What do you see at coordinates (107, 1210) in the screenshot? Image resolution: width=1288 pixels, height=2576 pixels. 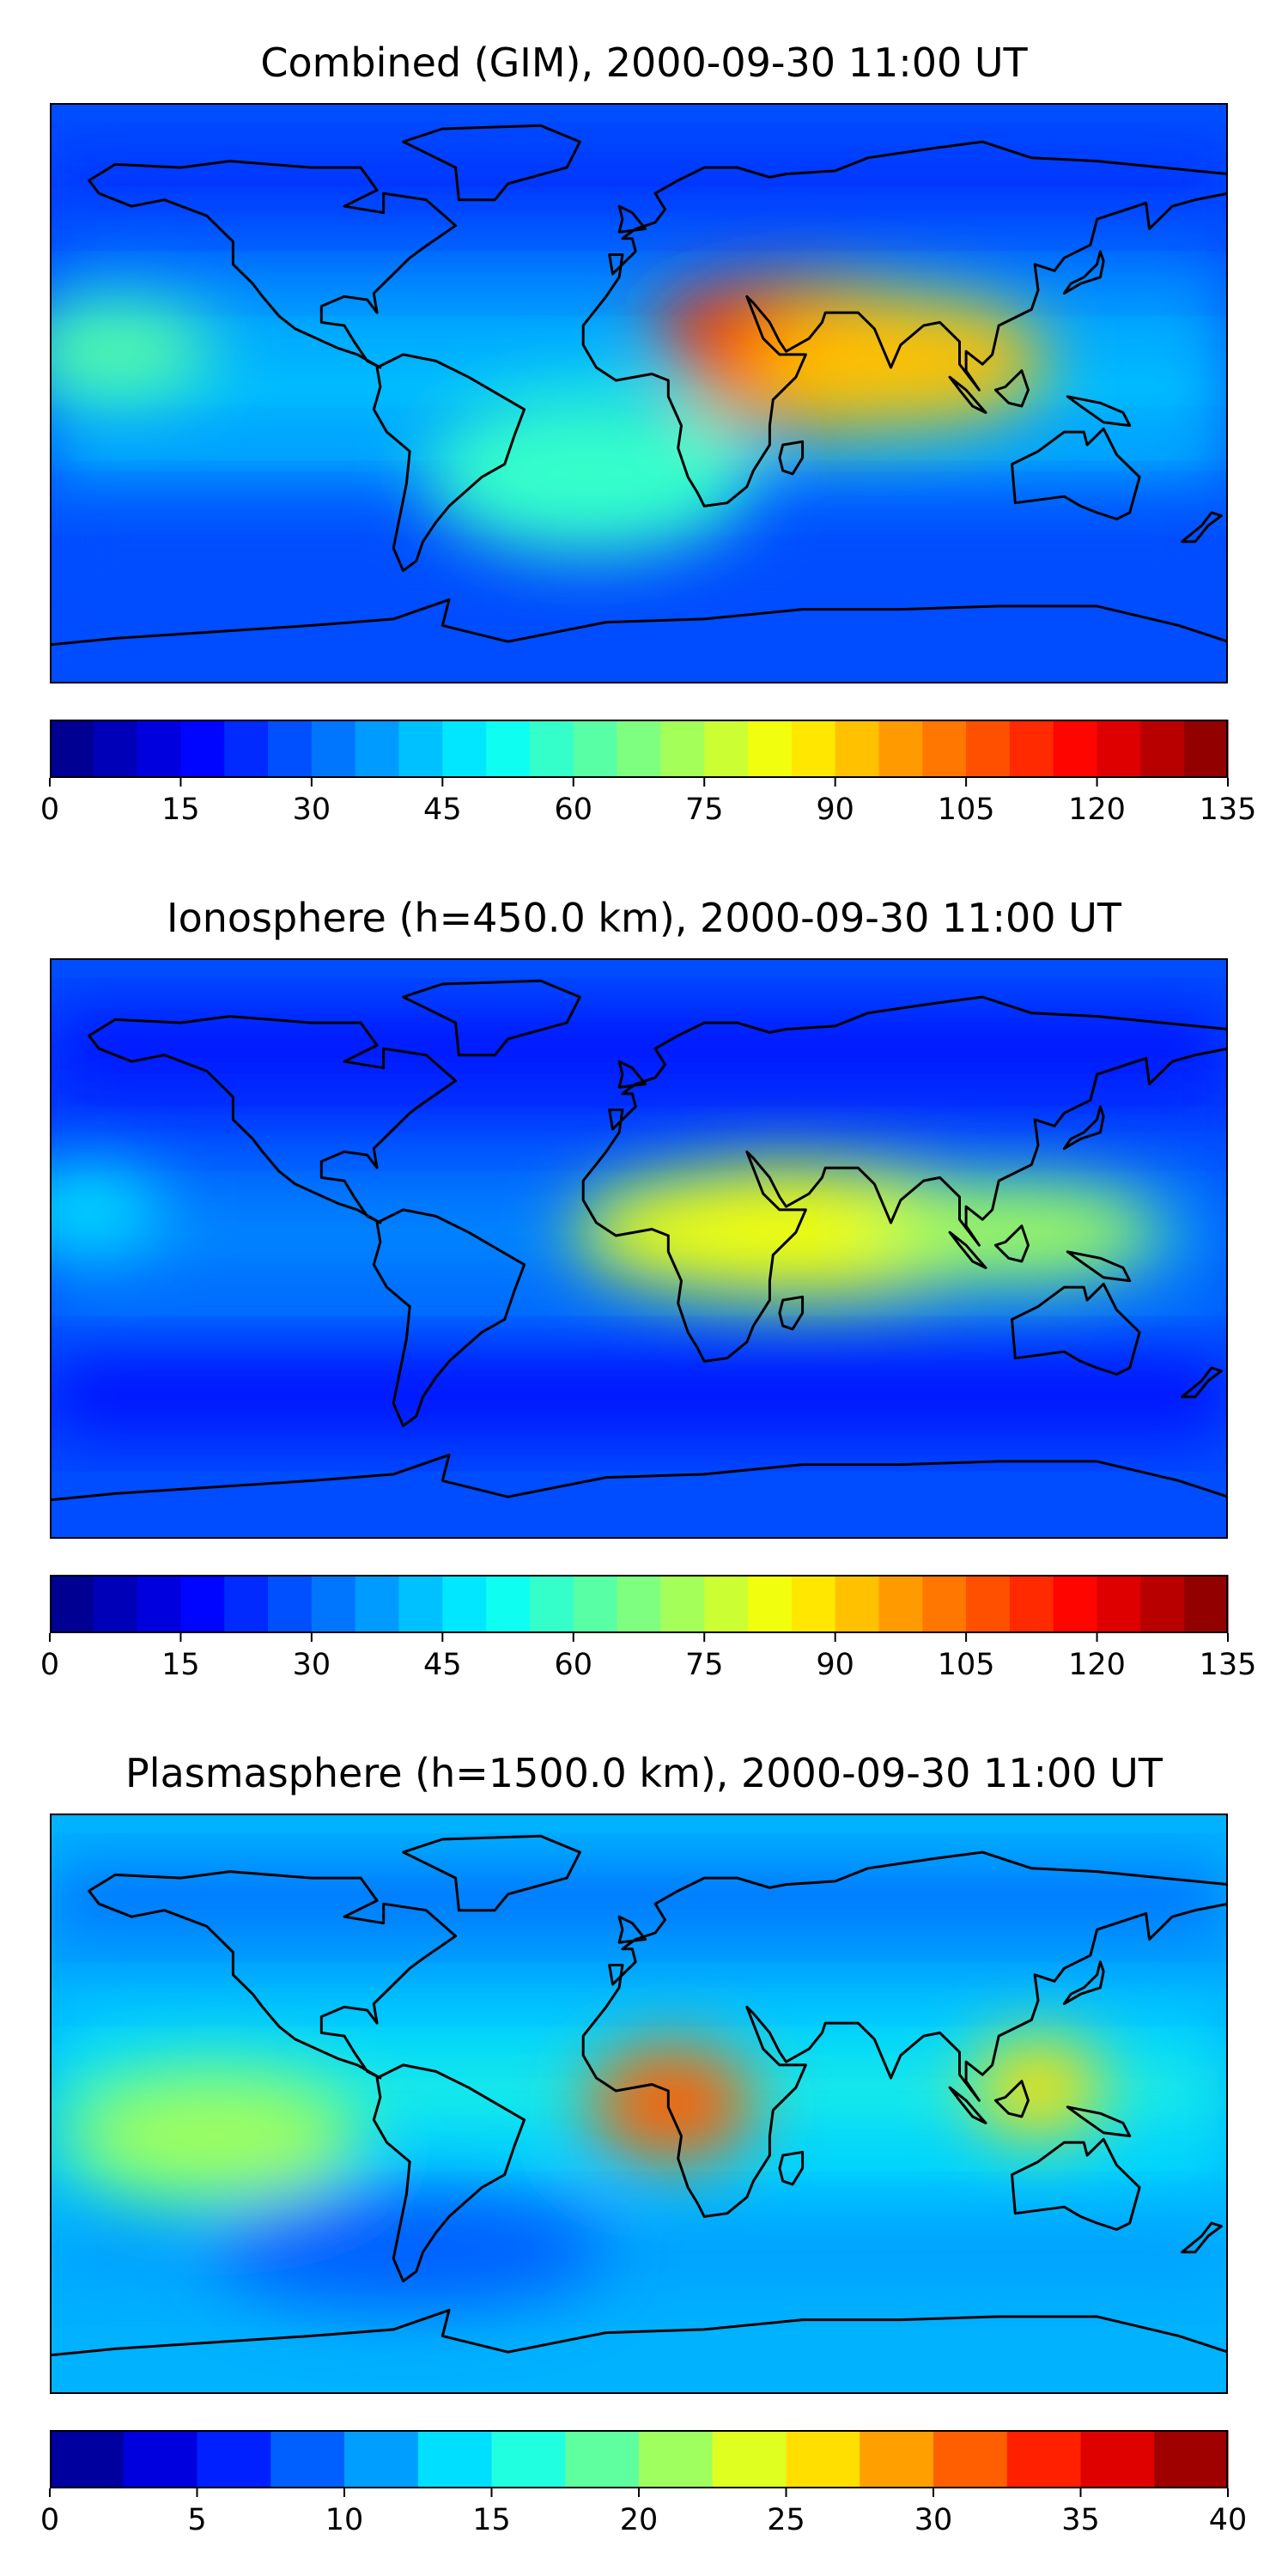 I see `field-pacific-band` at bounding box center [107, 1210].